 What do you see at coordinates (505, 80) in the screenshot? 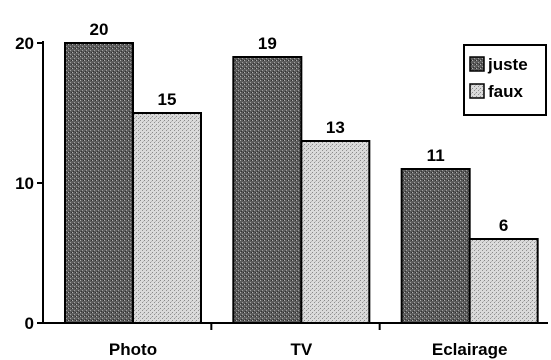
I see `legend: juste faux` at bounding box center [505, 80].